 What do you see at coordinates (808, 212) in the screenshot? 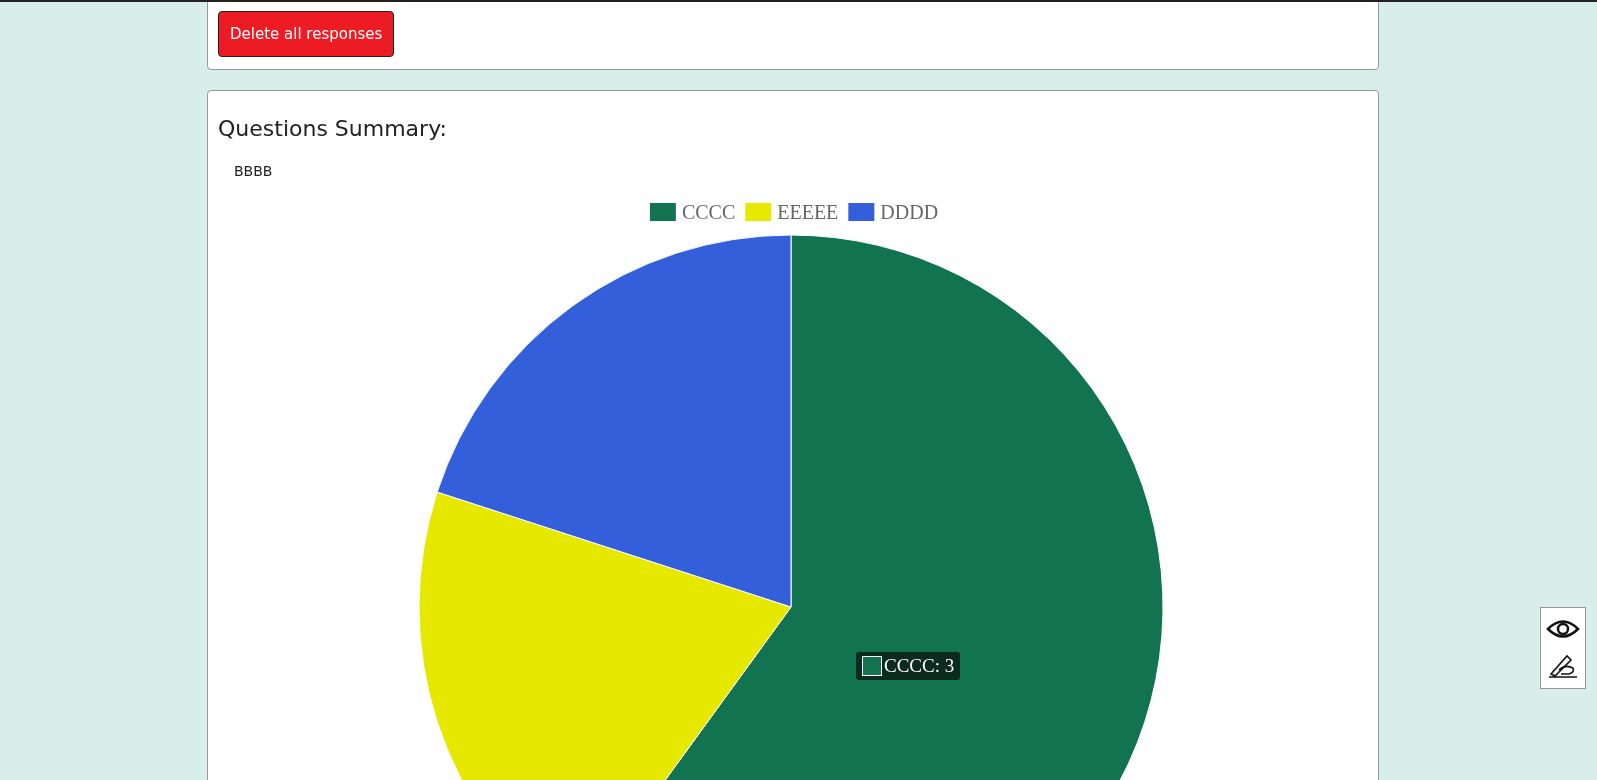
I see `legend-label: EEEEE` at bounding box center [808, 212].